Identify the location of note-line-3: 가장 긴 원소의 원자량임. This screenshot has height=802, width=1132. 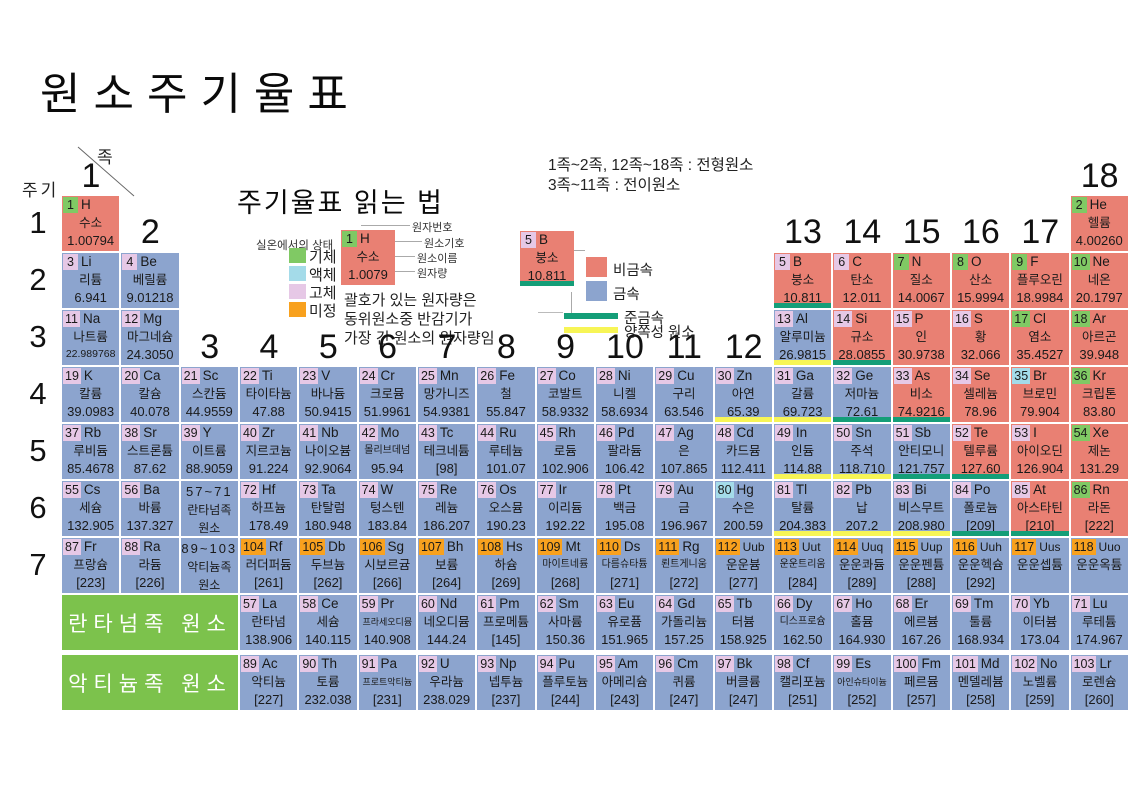
(419, 338).